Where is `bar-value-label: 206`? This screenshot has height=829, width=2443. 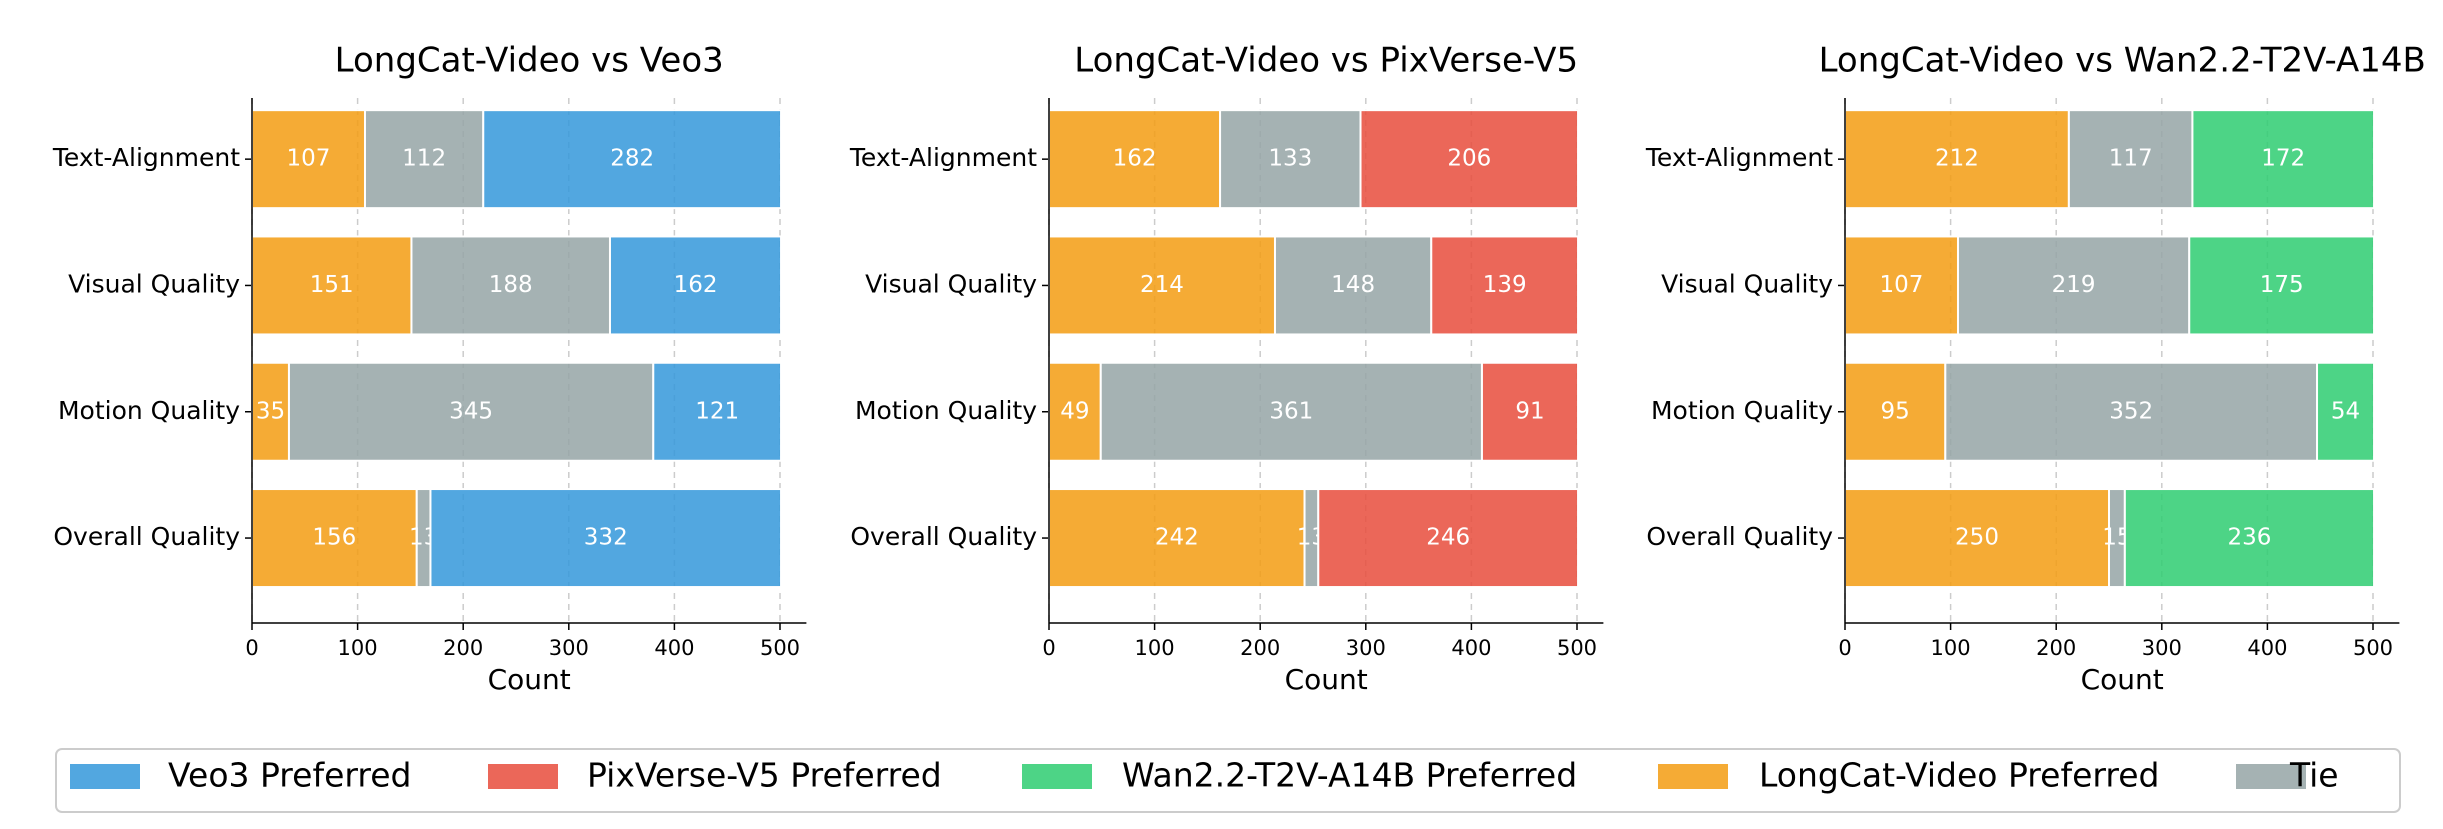 bar-value-label: 206 is located at coordinates (1469, 159).